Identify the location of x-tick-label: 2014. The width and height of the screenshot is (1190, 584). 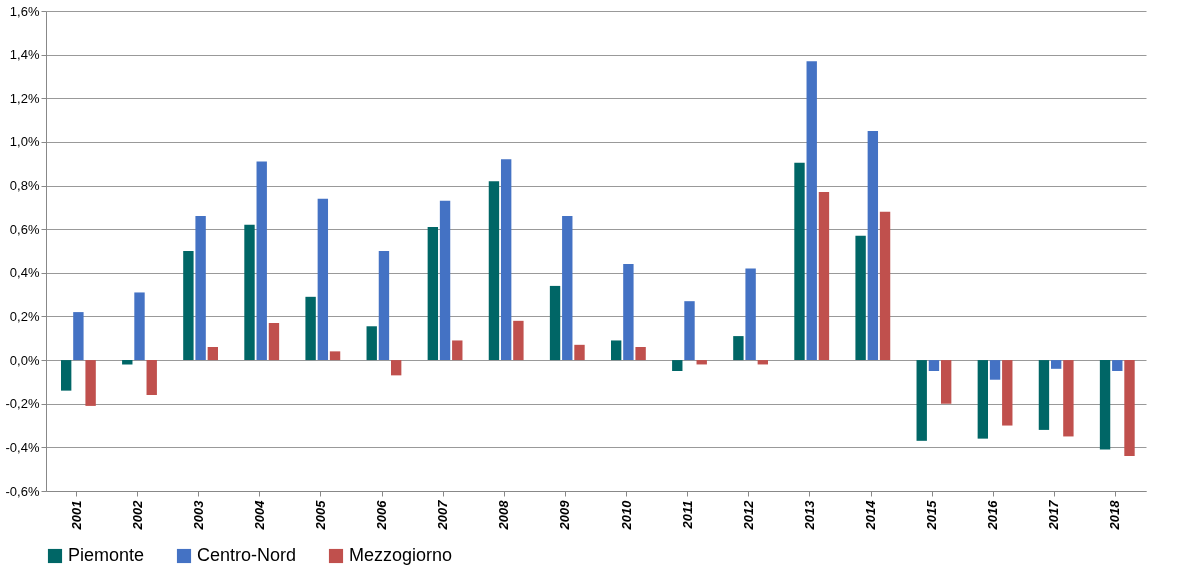
(870, 515).